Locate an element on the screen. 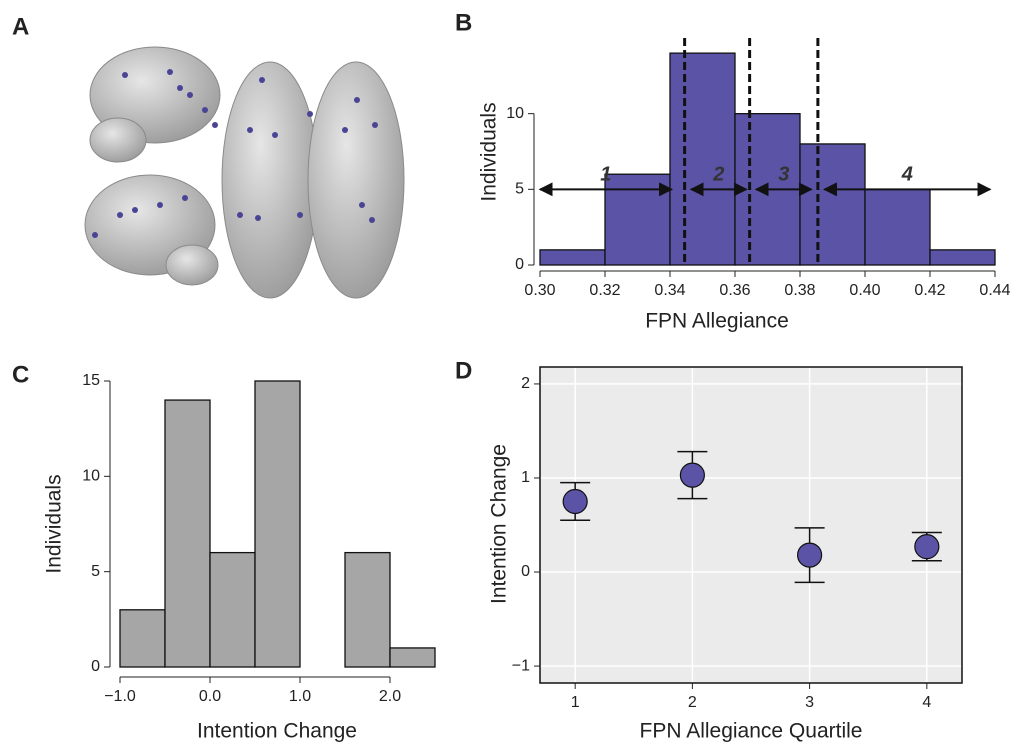  x-tick-label: 3 is located at coordinates (809, 702).